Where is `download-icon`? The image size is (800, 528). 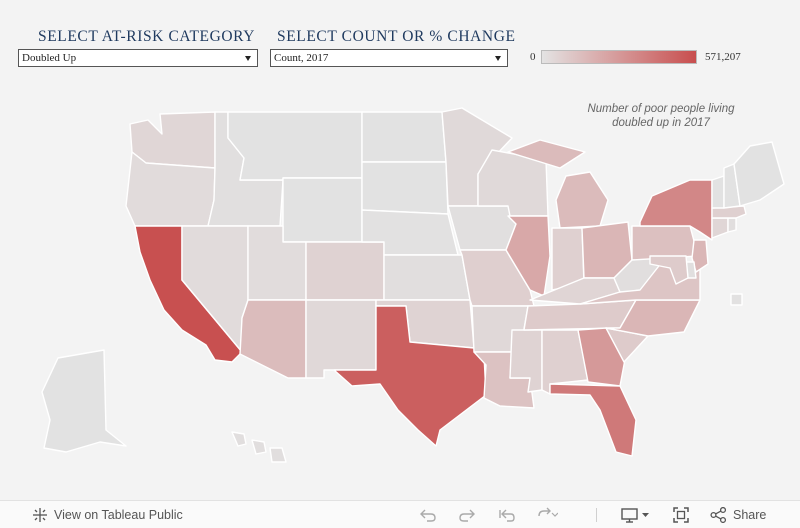 download-icon is located at coordinates (636, 515).